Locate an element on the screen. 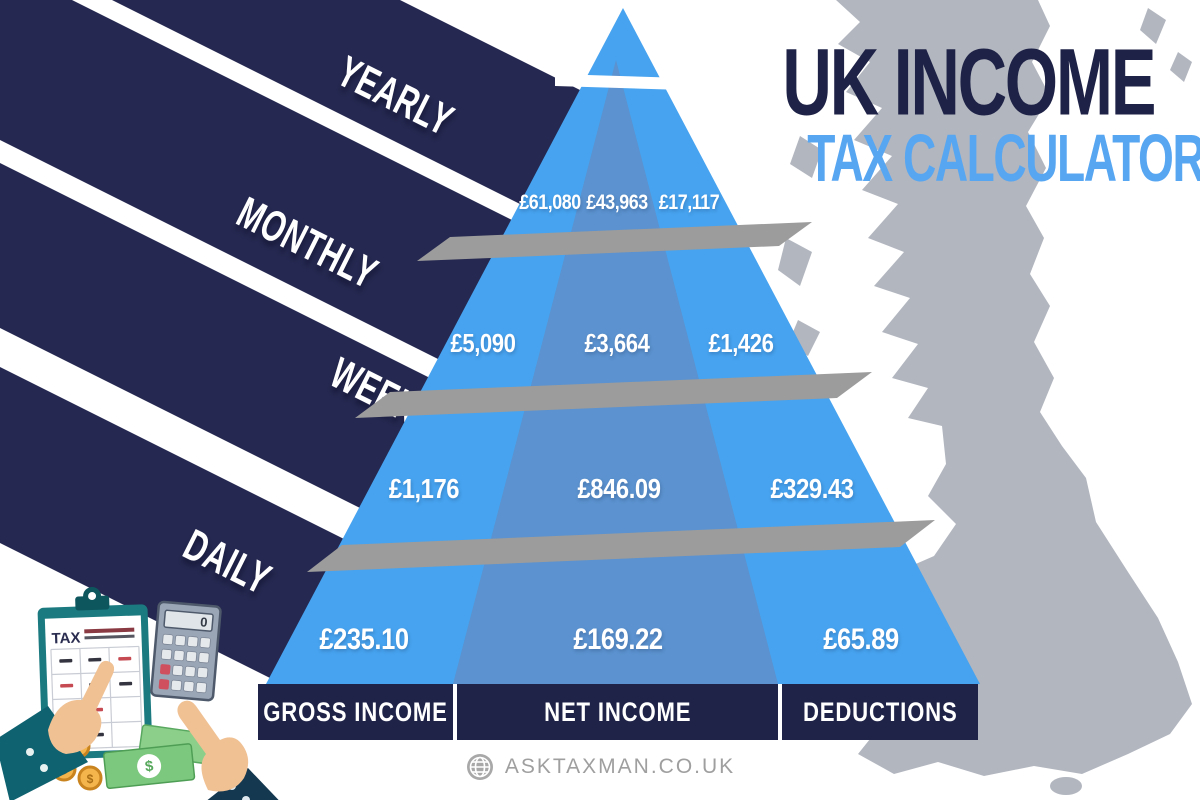 The width and height of the screenshot is (1200, 800). band-yearly is located at coordinates (356, 122).